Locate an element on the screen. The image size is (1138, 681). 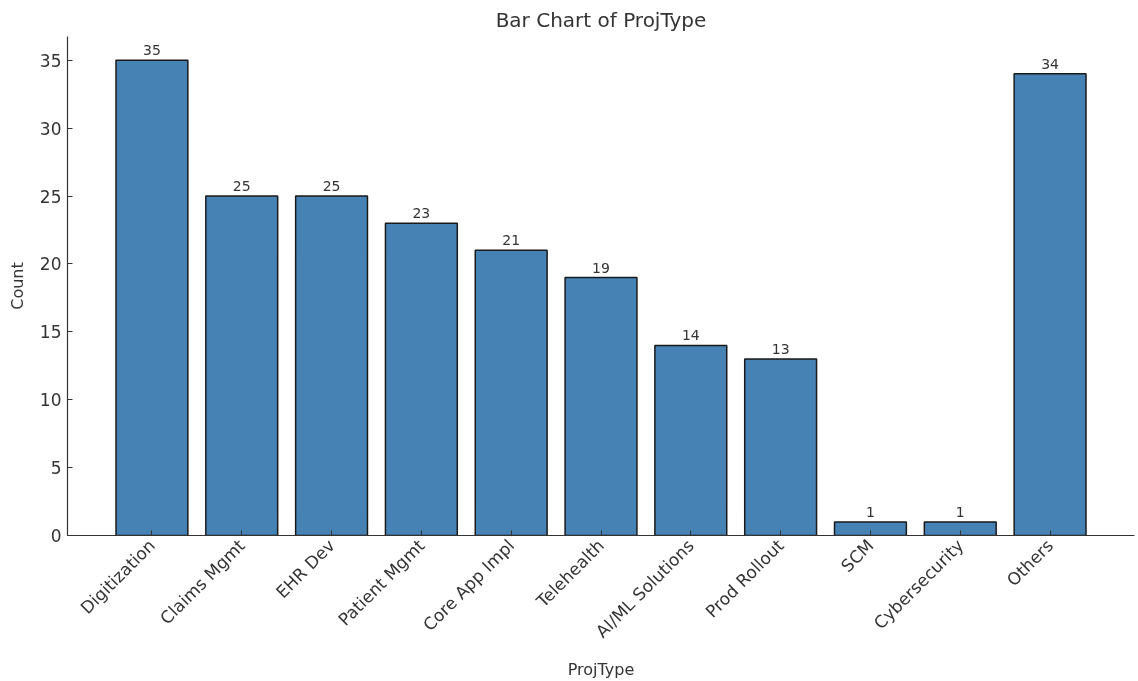
y-tick-label: 20 is located at coordinates (50, 264).